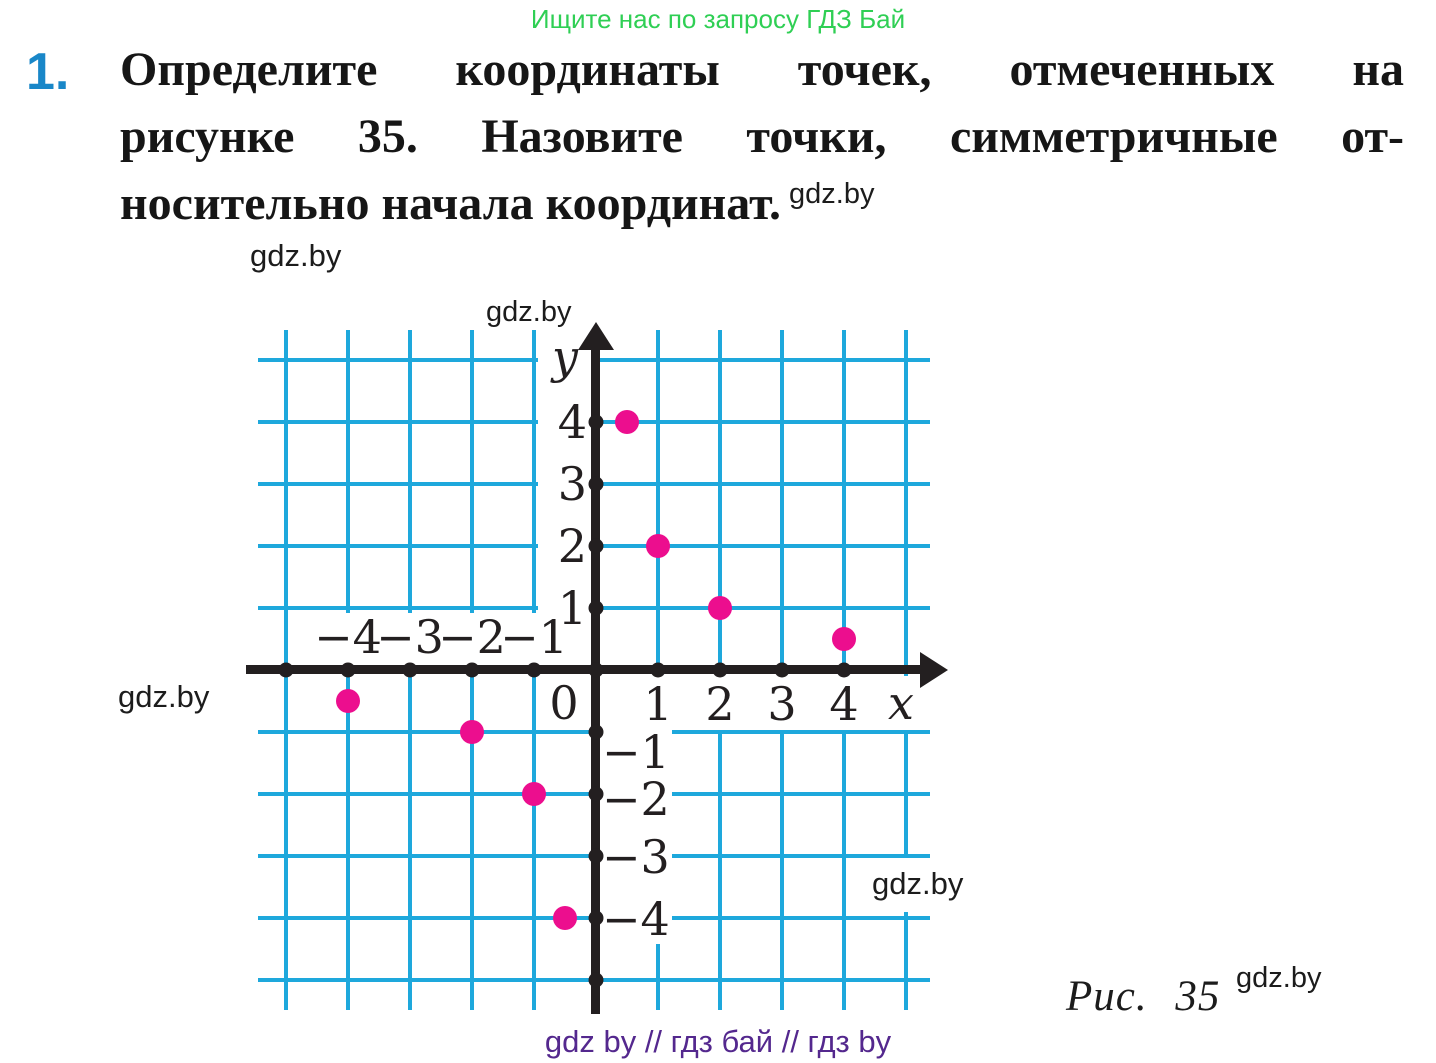  I want to click on y-axis-letter: y, so click(565, 357).